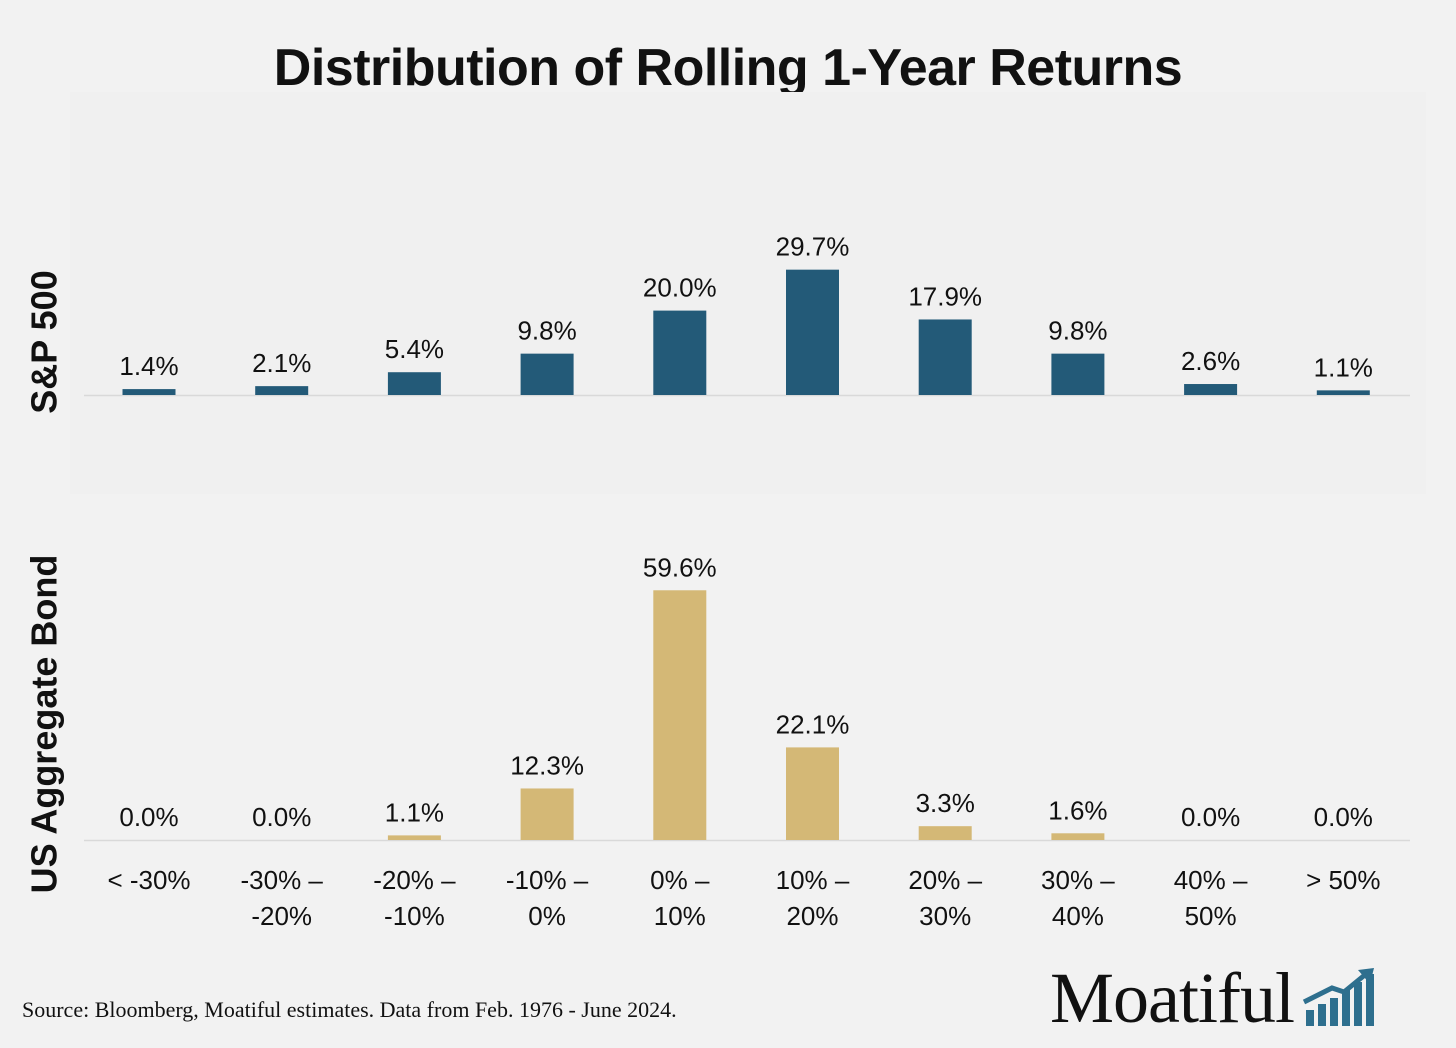 Image resolution: width=1456 pixels, height=1048 pixels. What do you see at coordinates (1338, 997) in the screenshot?
I see `rising-bars-arrow-icon` at bounding box center [1338, 997].